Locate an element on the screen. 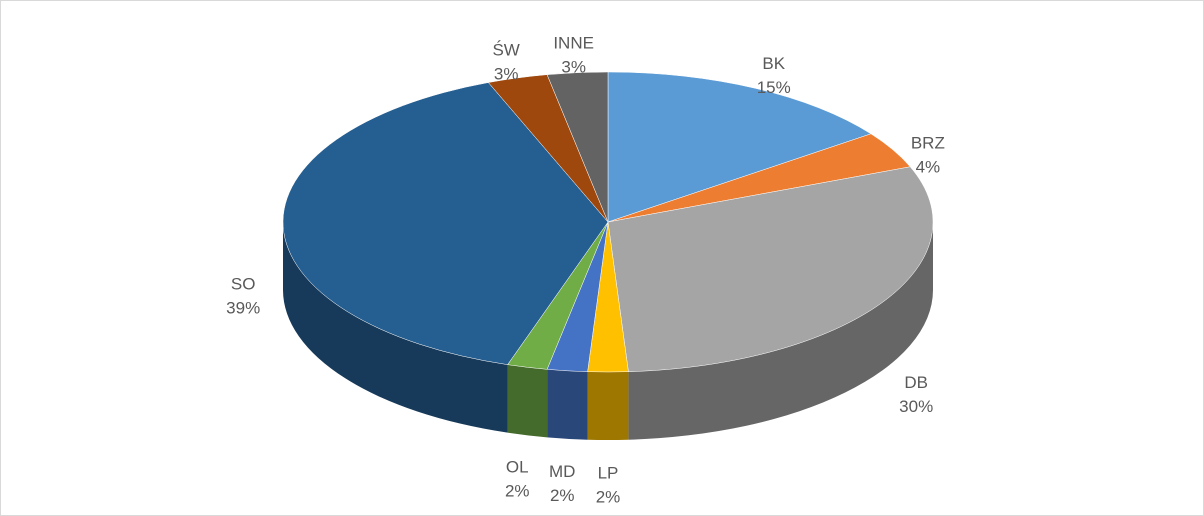  data-label-category: LP is located at coordinates (608, 472).